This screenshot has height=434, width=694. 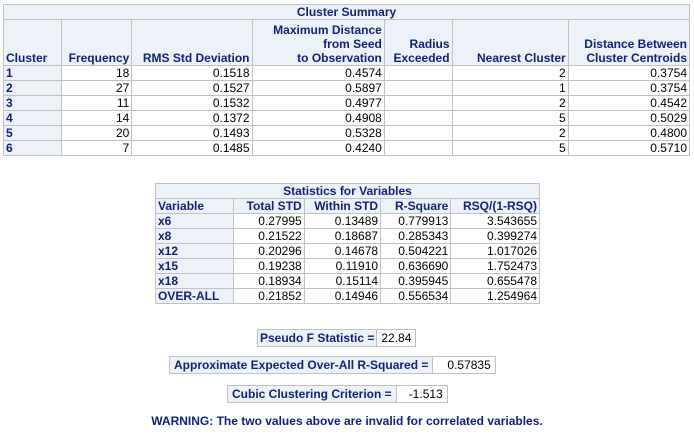 What do you see at coordinates (342, 251) in the screenshot?
I see `table-cell: 0.14678` at bounding box center [342, 251].